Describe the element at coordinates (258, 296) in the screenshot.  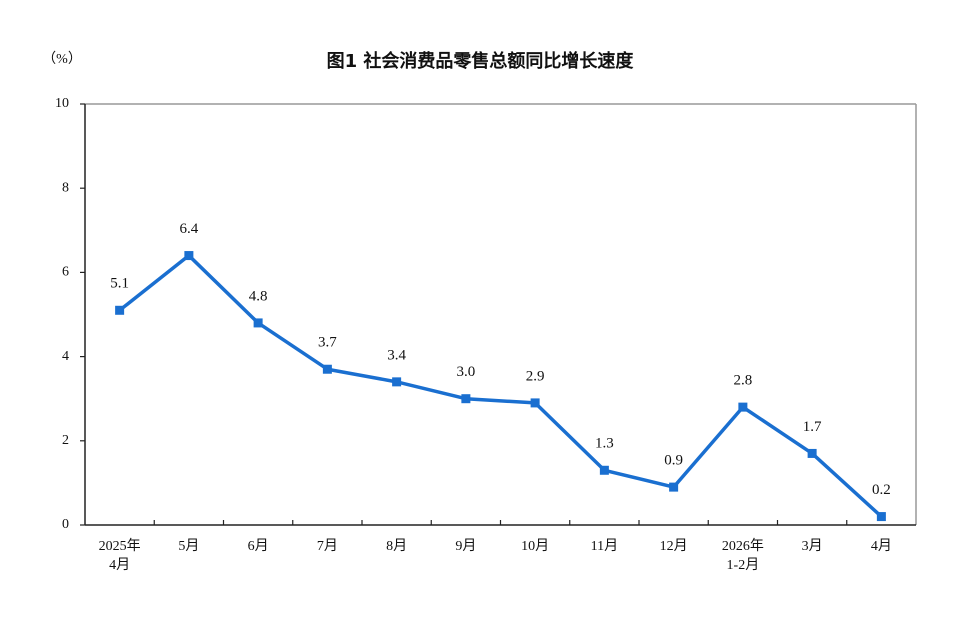
I see `data-label: 4.8` at that location.